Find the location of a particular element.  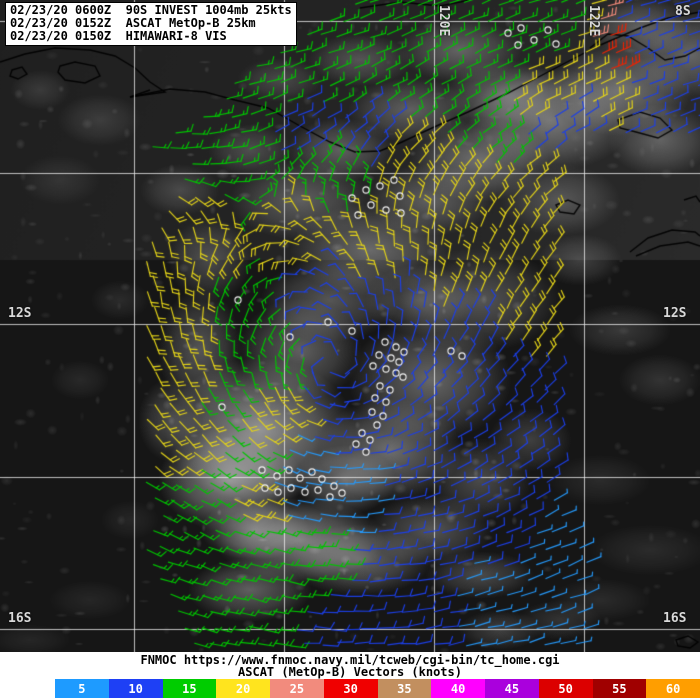

header-line-ascat: 02/23/20 0152Z ASCAT MetOp-B 25km is located at coordinates (133, 23).